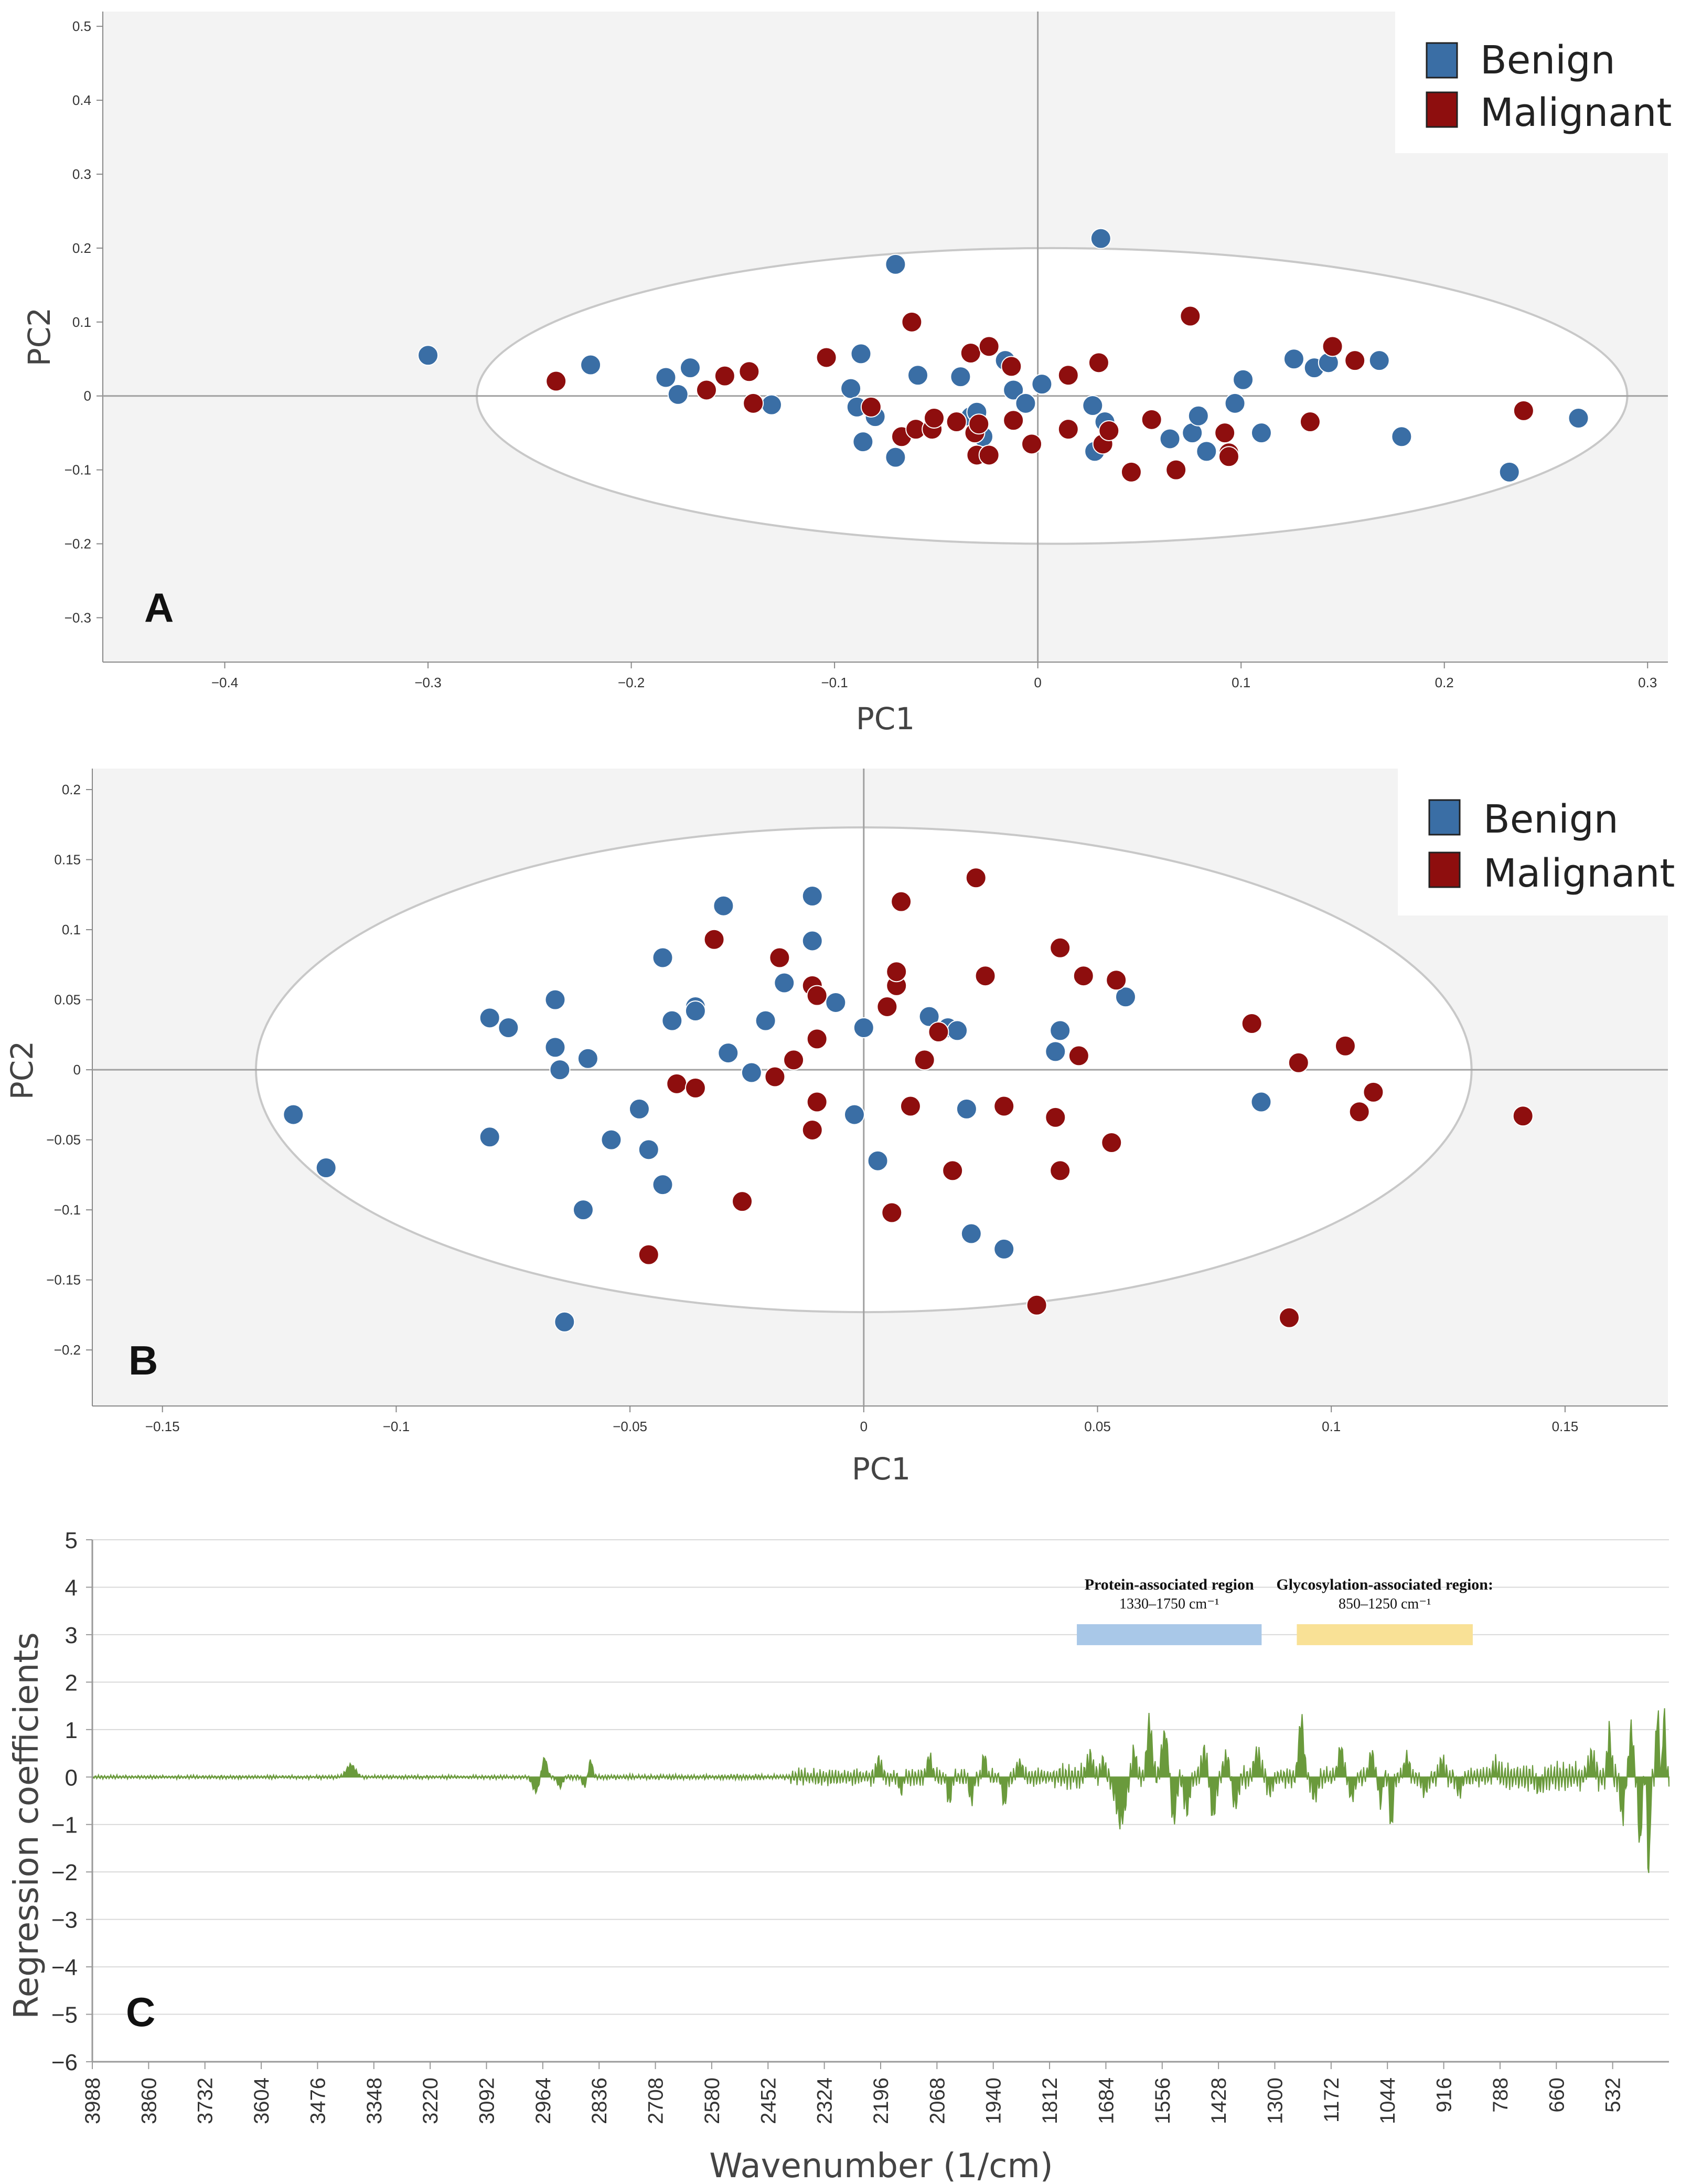 The height and width of the screenshot is (2184, 1691). What do you see at coordinates (71, 1540) in the screenshot?
I see `y-tick-label: 5` at bounding box center [71, 1540].